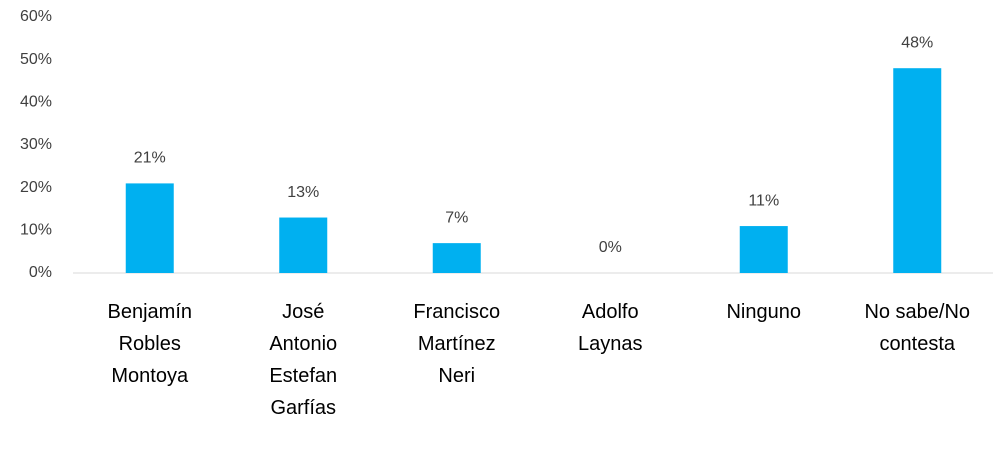  What do you see at coordinates (150, 158) in the screenshot?
I see `value-label: 21%` at bounding box center [150, 158].